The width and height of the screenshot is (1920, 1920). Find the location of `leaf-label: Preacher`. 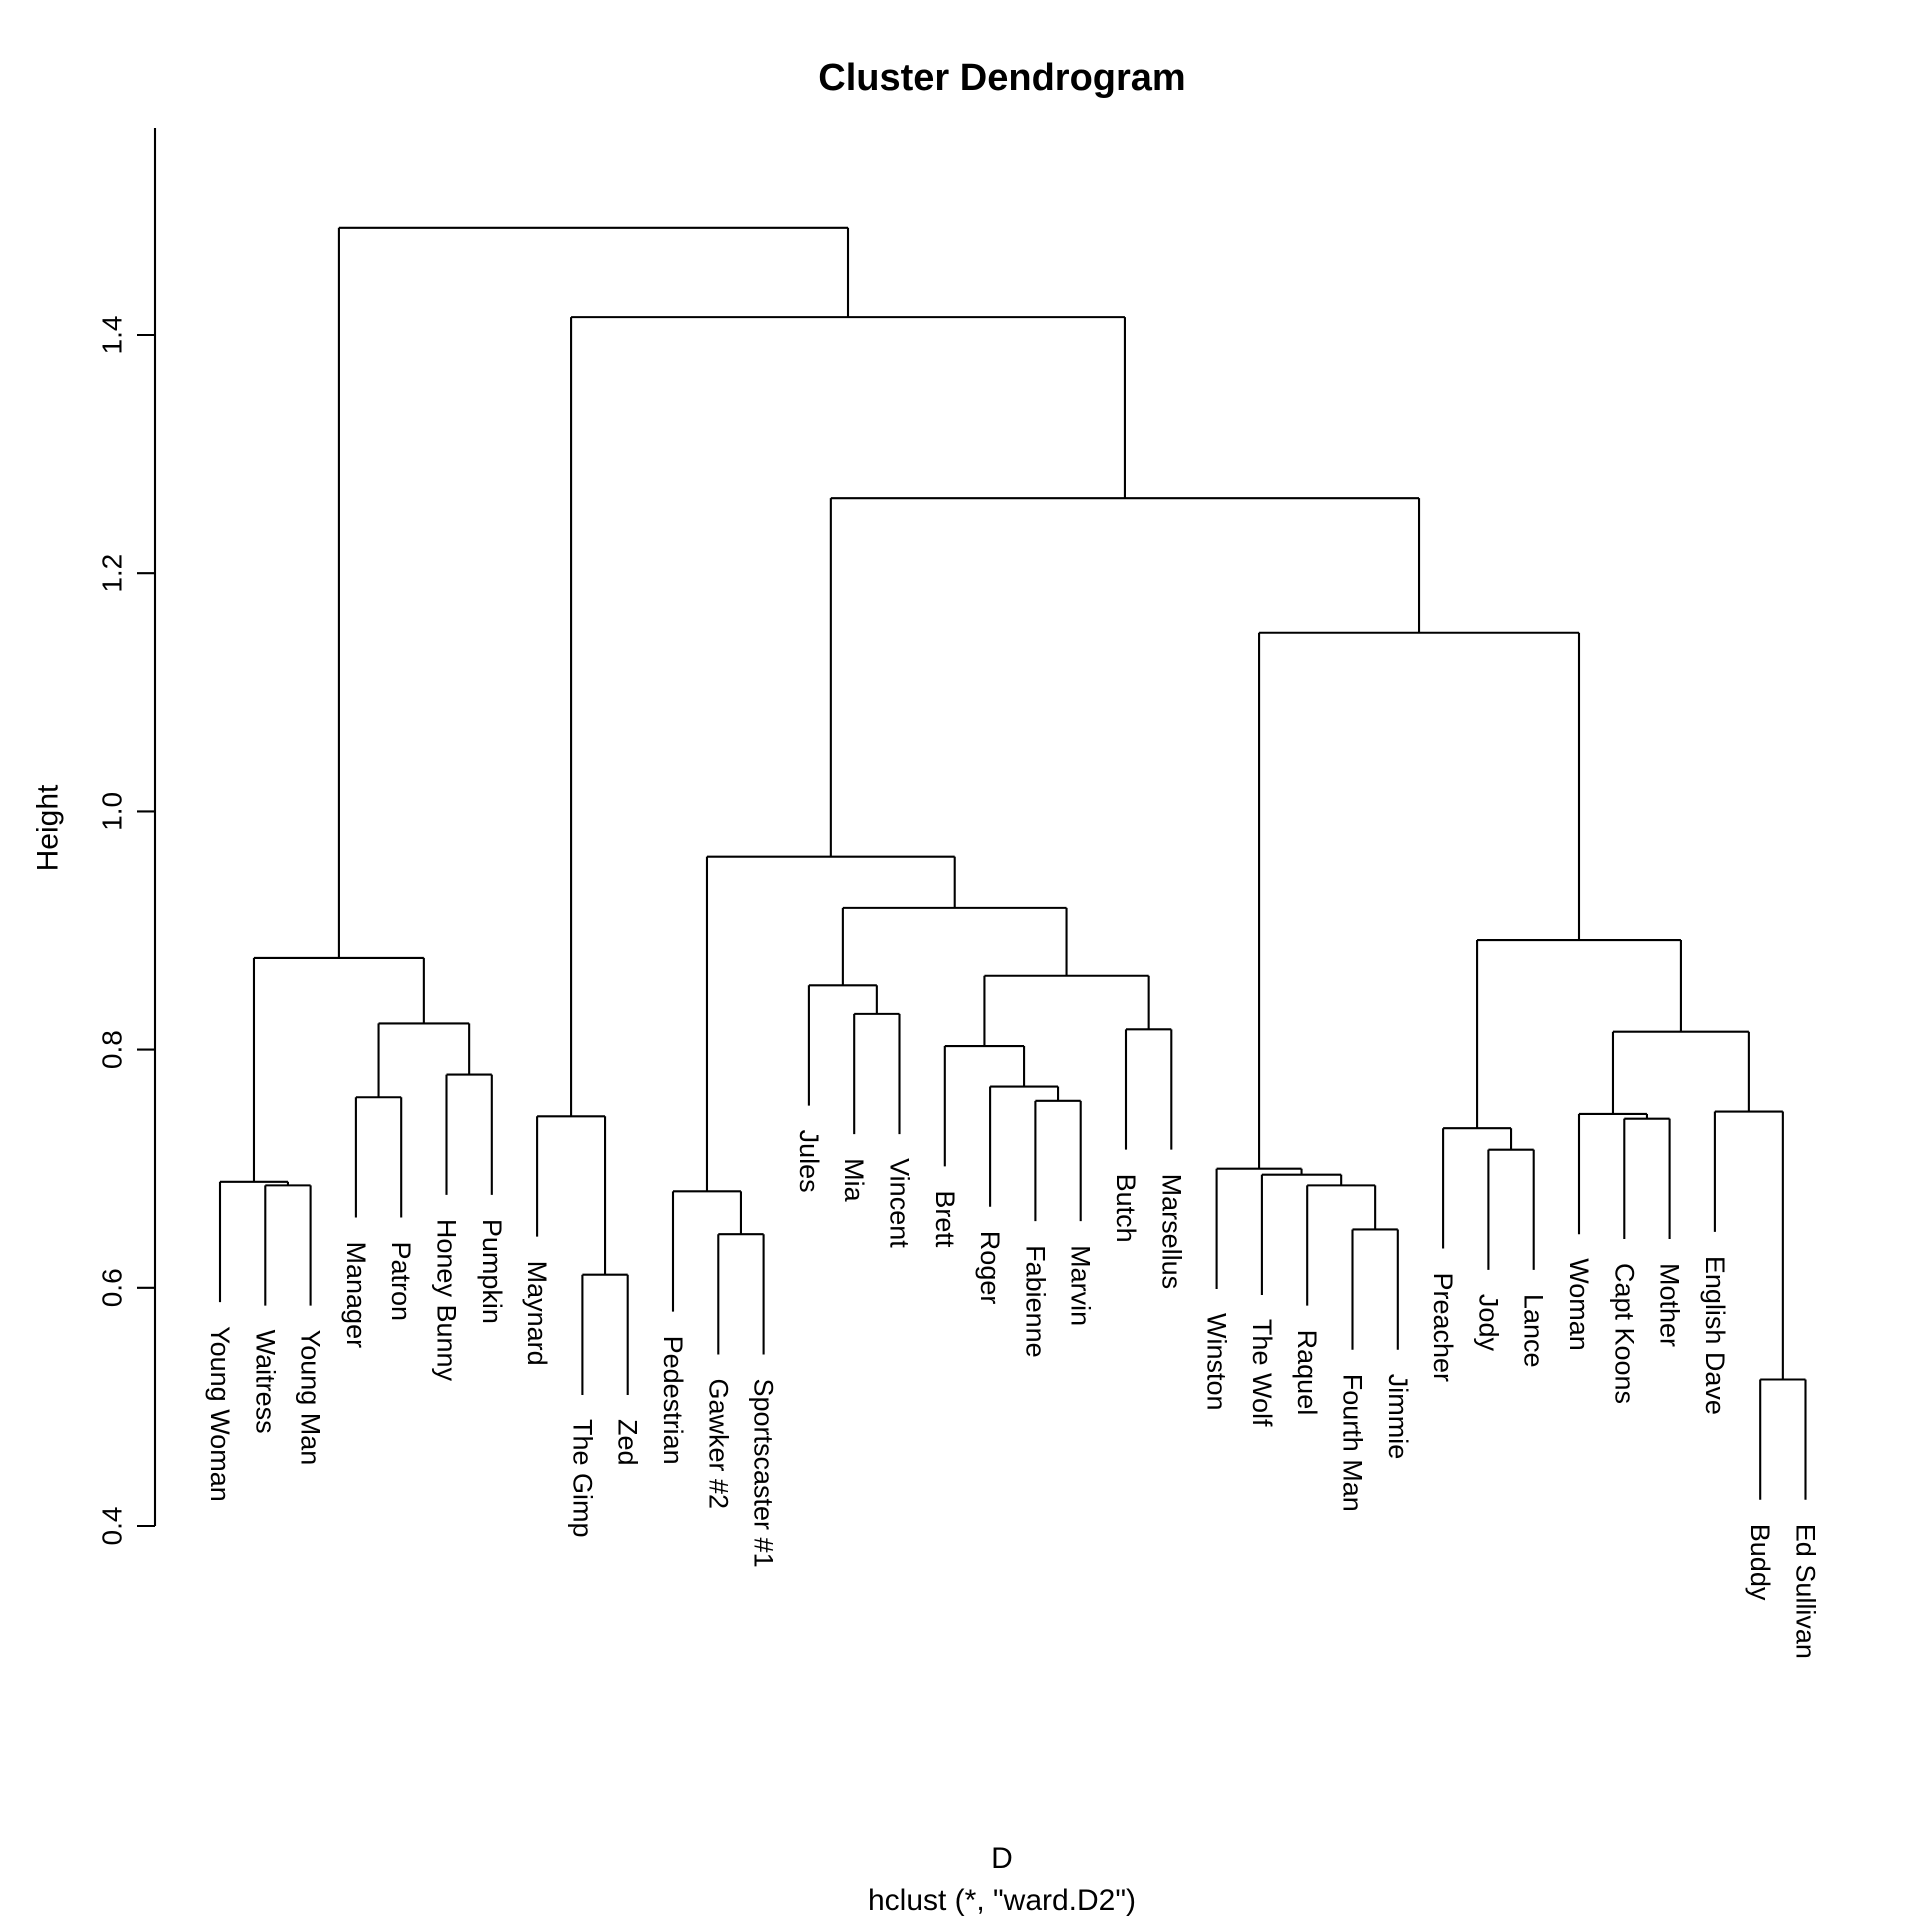

leaf-label: Preacher is located at coordinates (1443, 1327).